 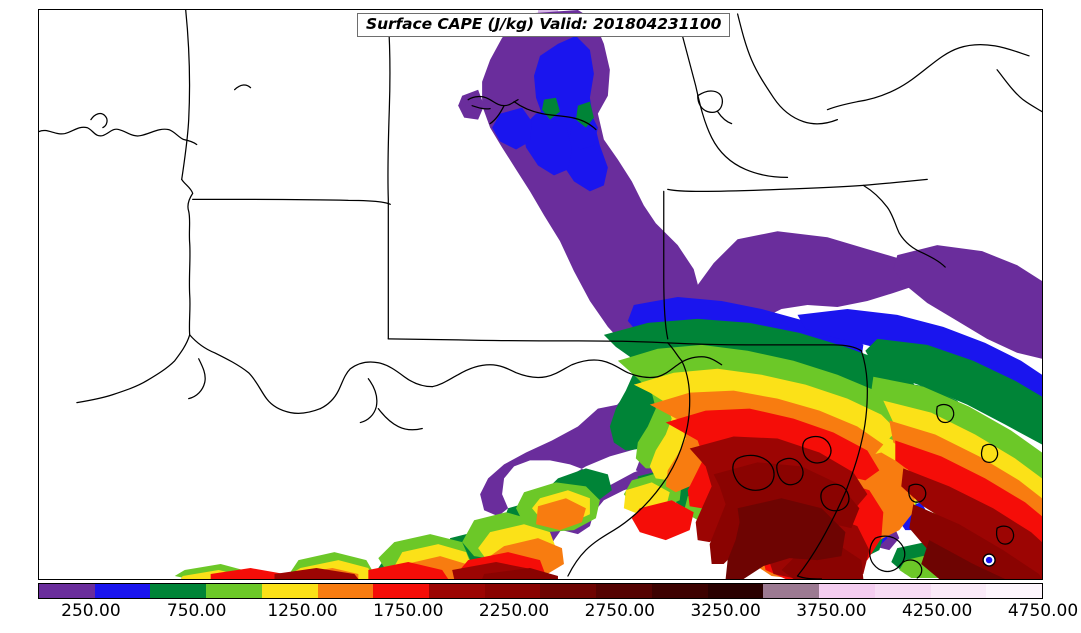 I want to click on colorbar-tick-1750: 1750.00, so click(x=408, y=611).